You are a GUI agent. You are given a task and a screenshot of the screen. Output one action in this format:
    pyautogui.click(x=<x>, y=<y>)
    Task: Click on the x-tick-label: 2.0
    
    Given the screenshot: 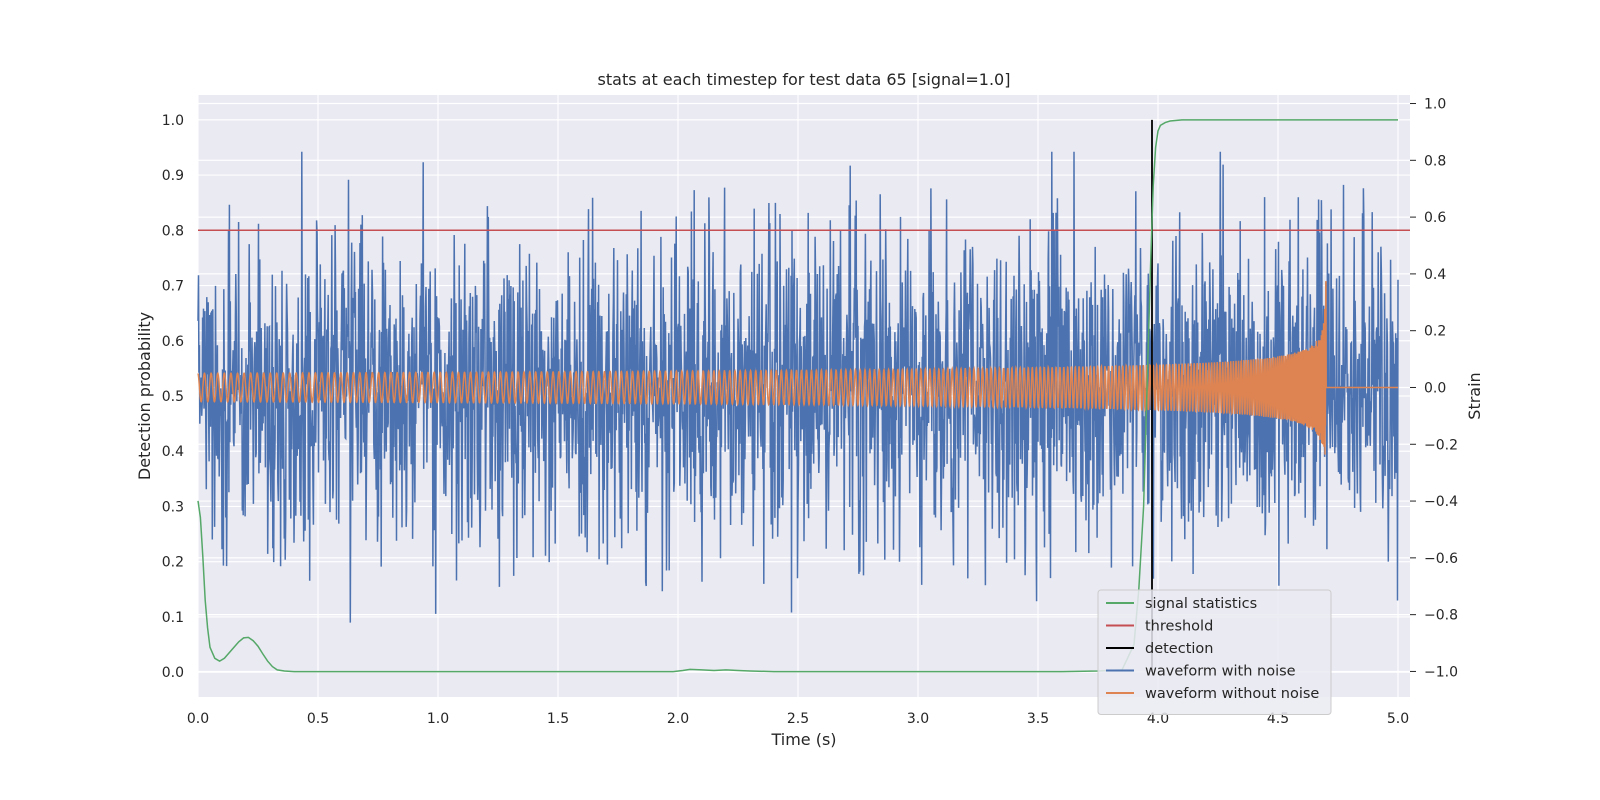 What is the action you would take?
    pyautogui.click(x=678, y=719)
    